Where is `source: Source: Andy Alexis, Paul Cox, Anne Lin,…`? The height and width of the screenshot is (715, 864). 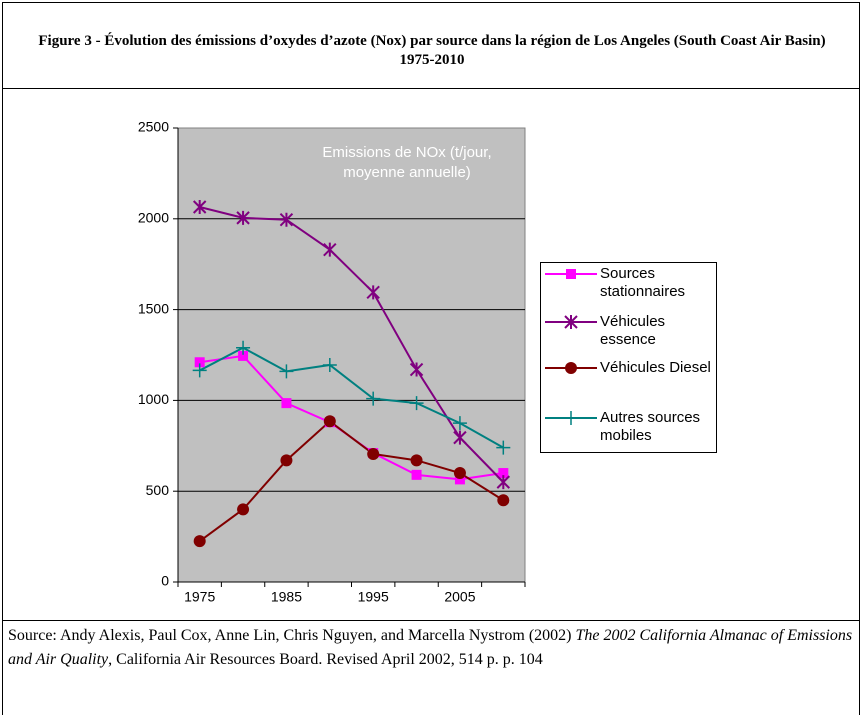 source: Source: Andy Alexis, Paul Cox, Anne Lin,… is located at coordinates (433, 648).